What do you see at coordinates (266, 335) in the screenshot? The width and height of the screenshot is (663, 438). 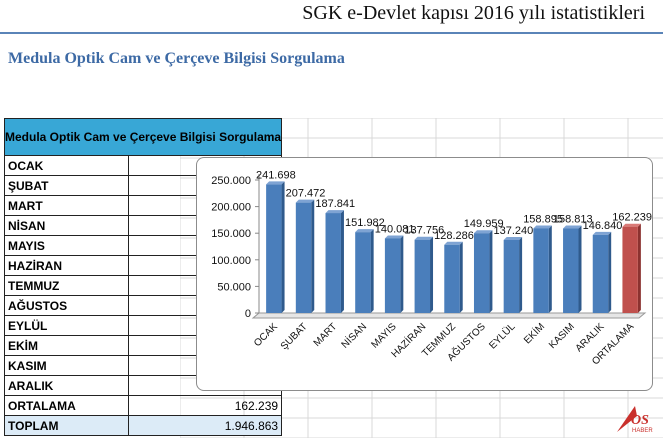 I see `x-tick-label: OCAK` at bounding box center [266, 335].